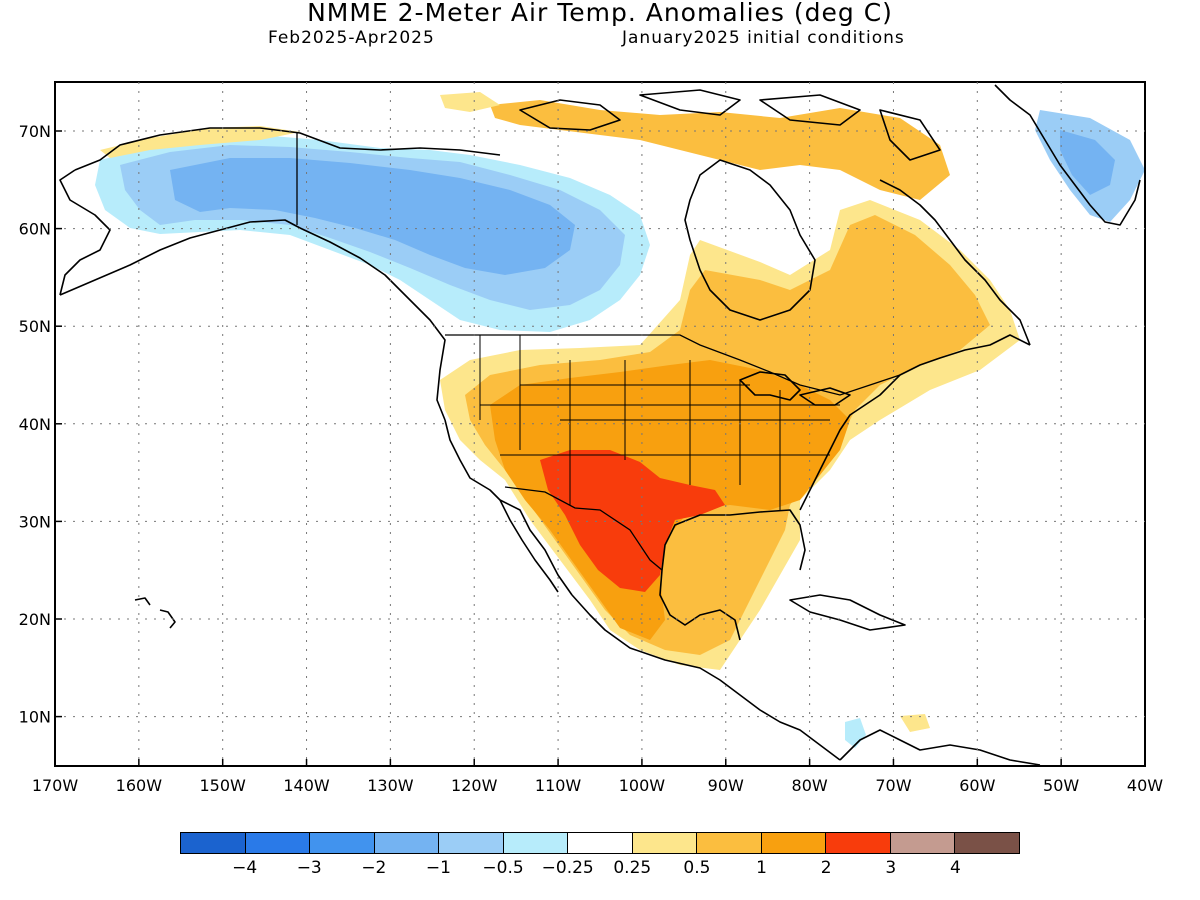 This screenshot has height=900, width=1200. I want to click on color-bar-label: 4, so click(955, 868).